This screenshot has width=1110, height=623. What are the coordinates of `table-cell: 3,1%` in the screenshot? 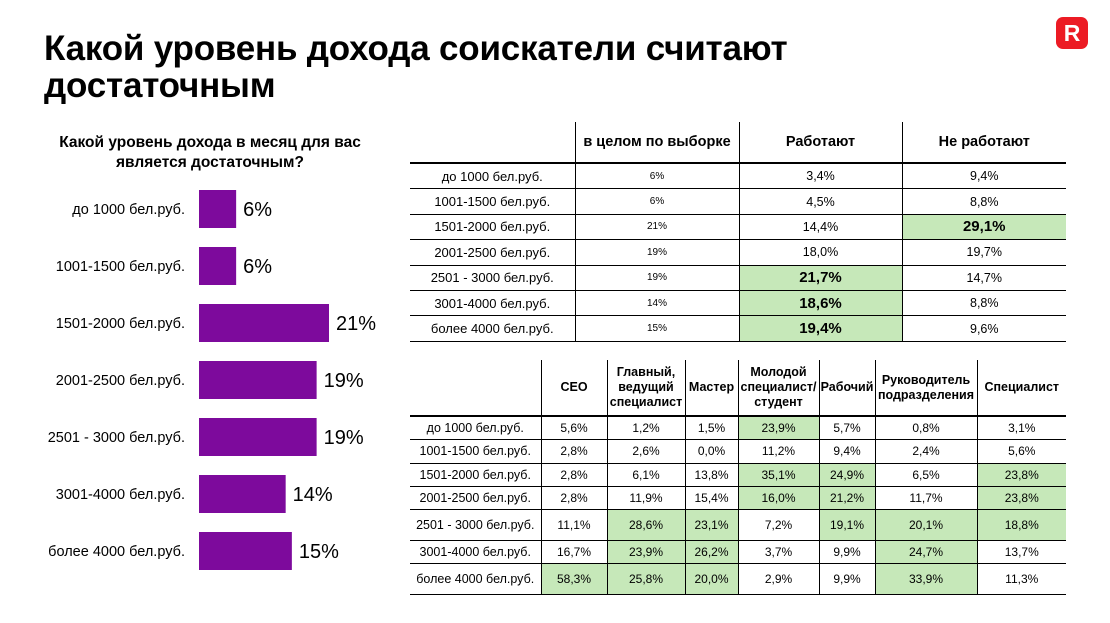 It's located at (1021, 428).